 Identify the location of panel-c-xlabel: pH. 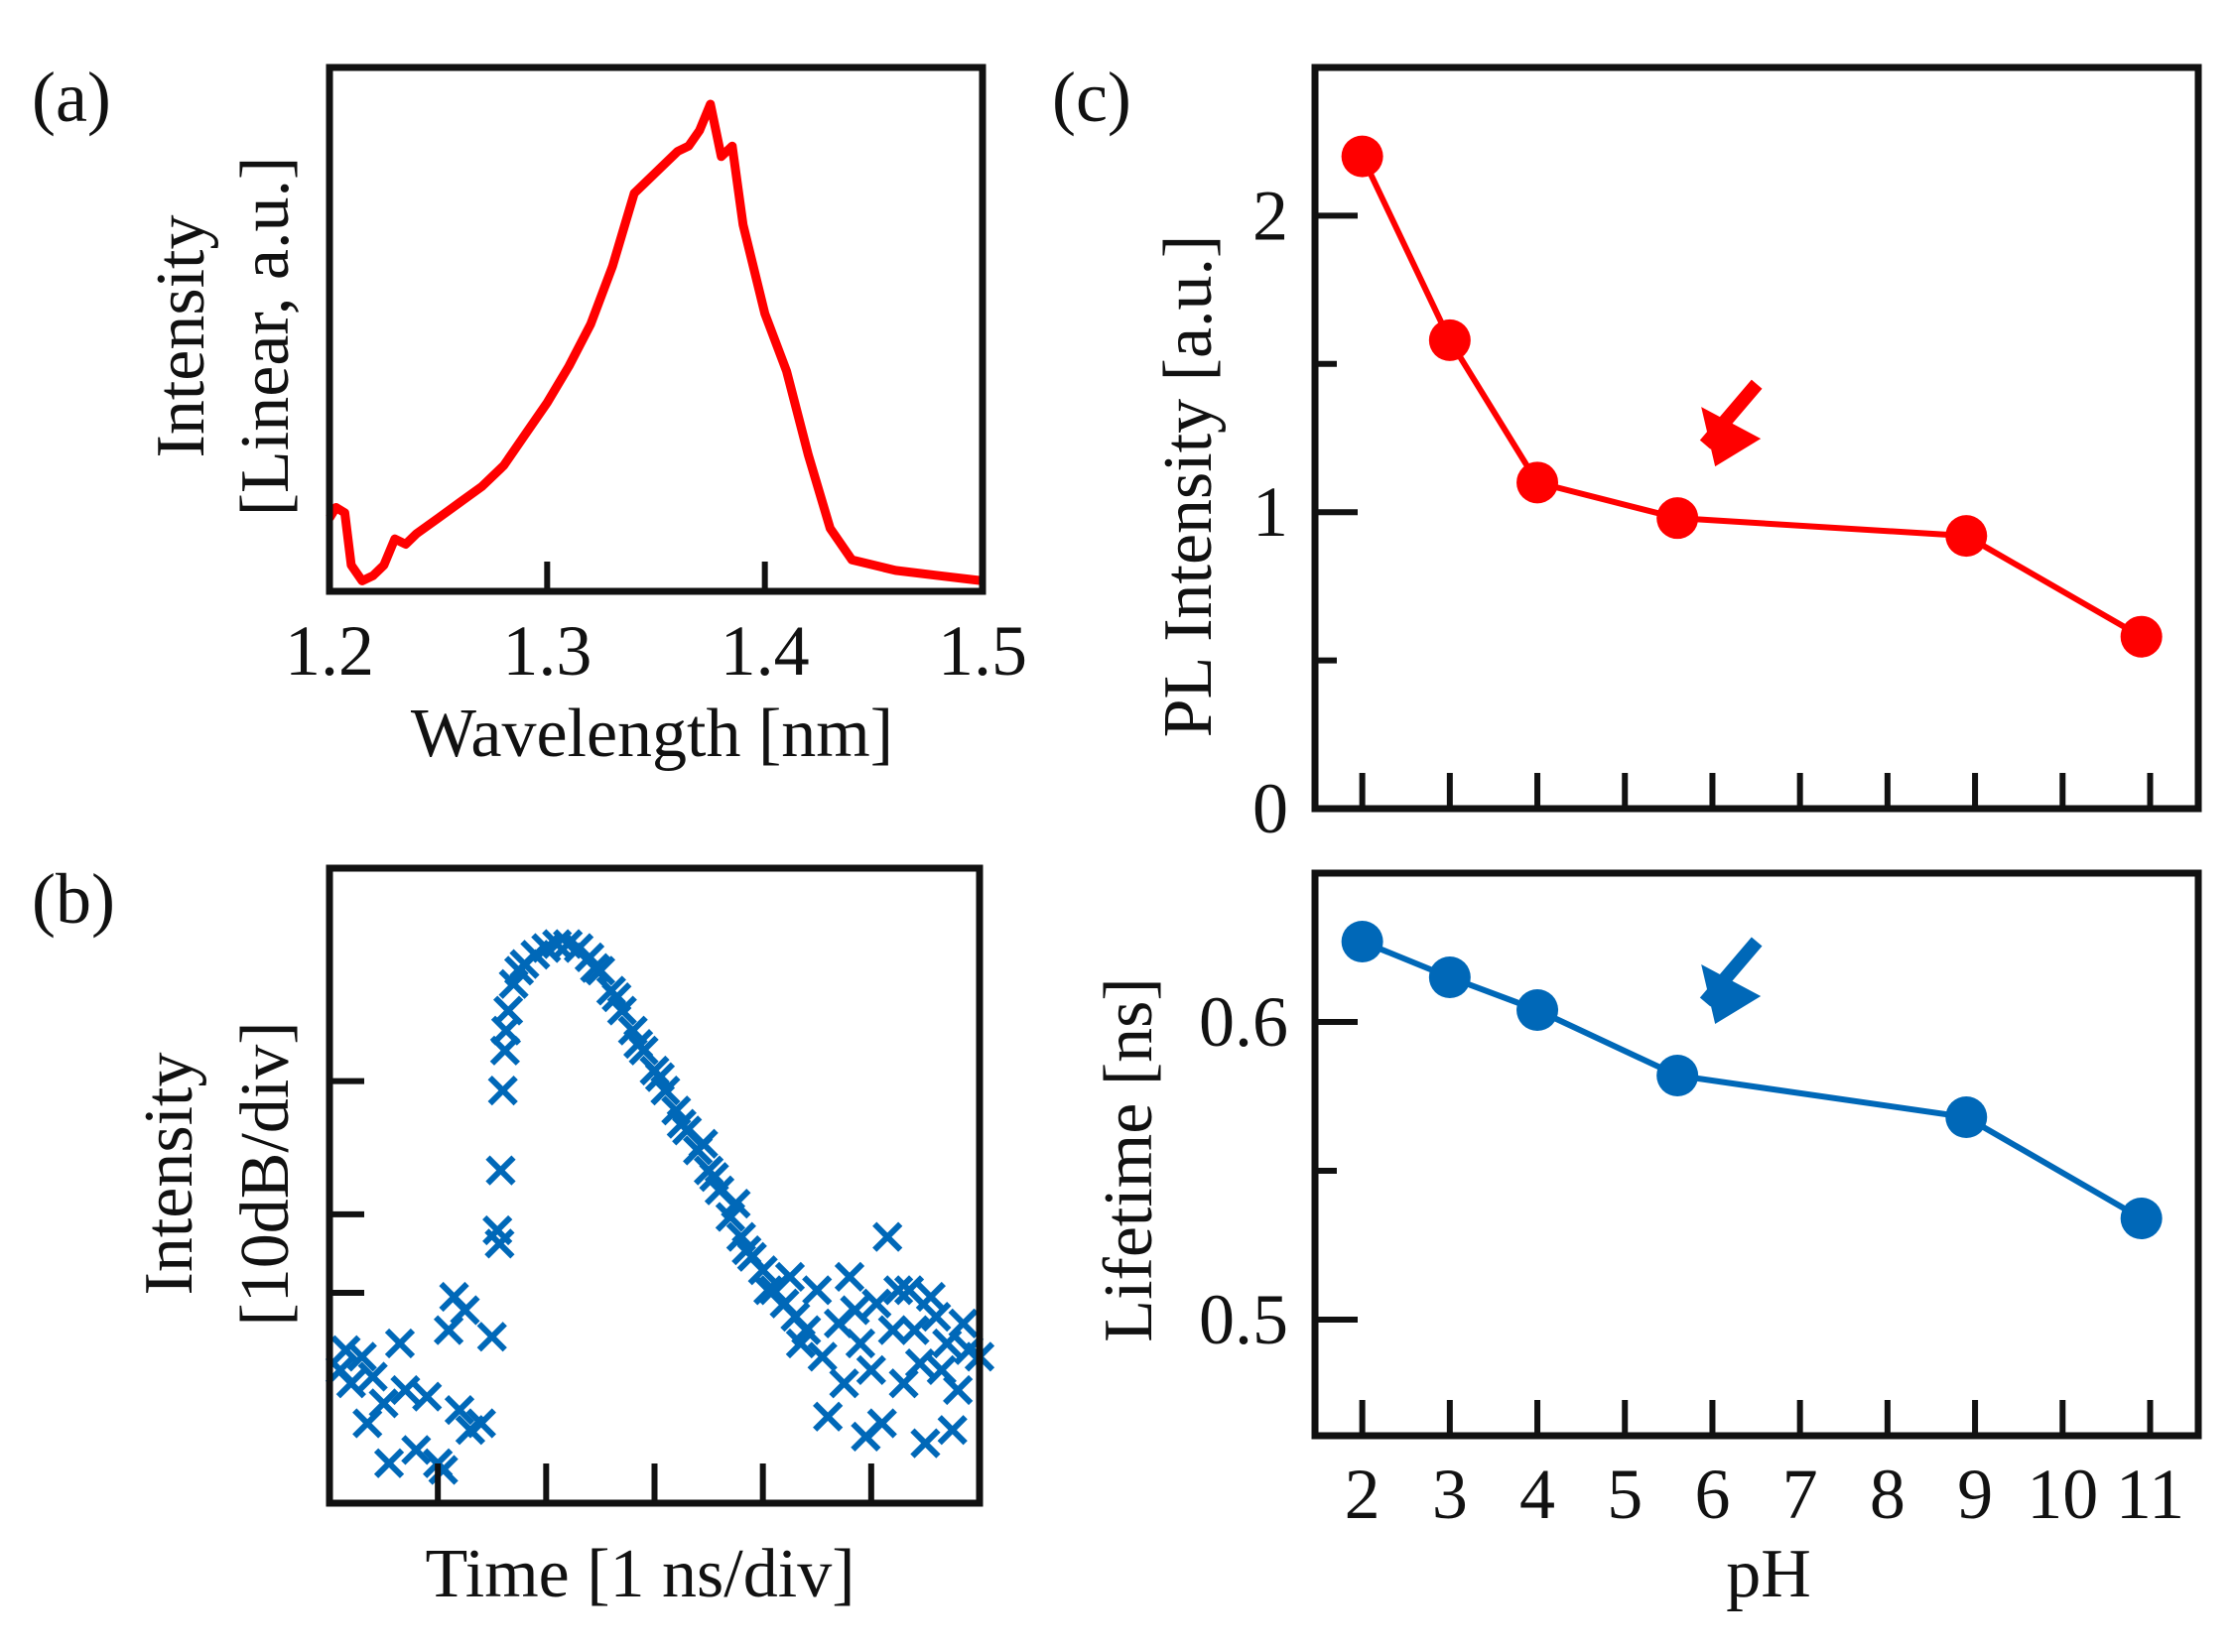
(1768, 1574).